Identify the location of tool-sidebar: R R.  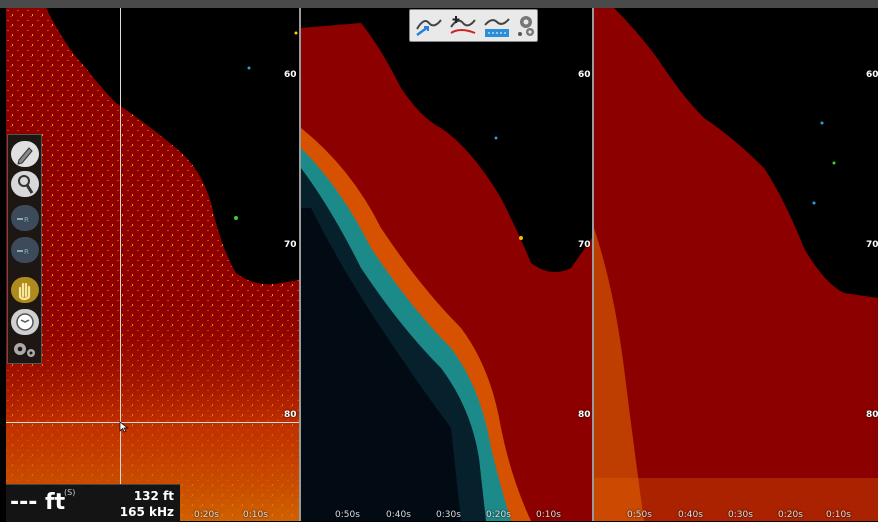
(24, 249).